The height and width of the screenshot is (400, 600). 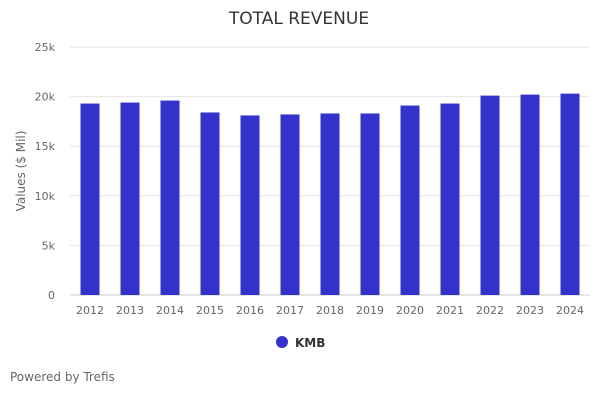 What do you see at coordinates (410, 200) in the screenshot?
I see `bar-2020` at bounding box center [410, 200].